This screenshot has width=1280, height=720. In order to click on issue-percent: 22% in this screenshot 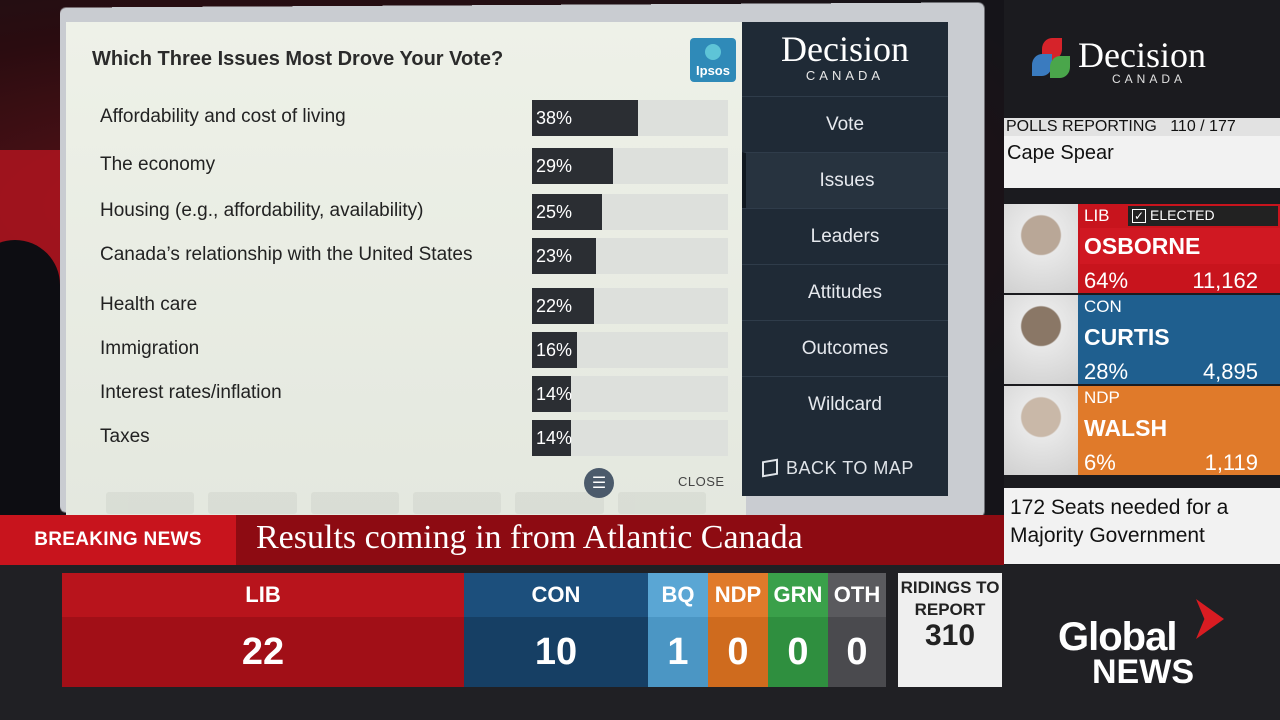, I will do `click(554, 306)`.